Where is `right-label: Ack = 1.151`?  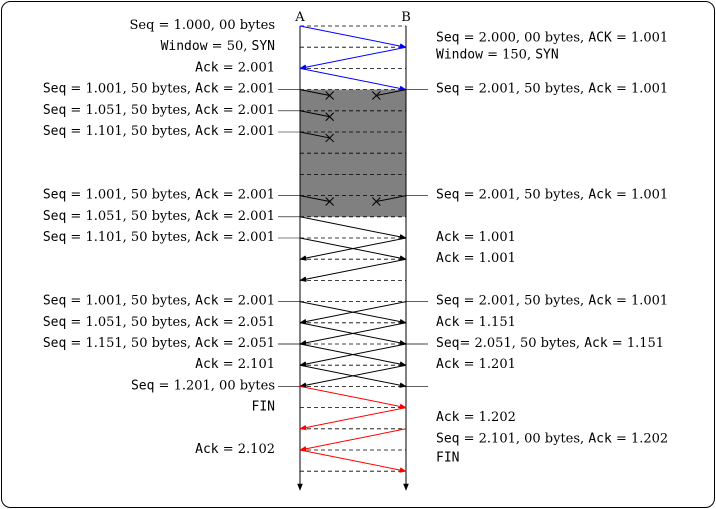 right-label: Ack = 1.151 is located at coordinates (476, 321).